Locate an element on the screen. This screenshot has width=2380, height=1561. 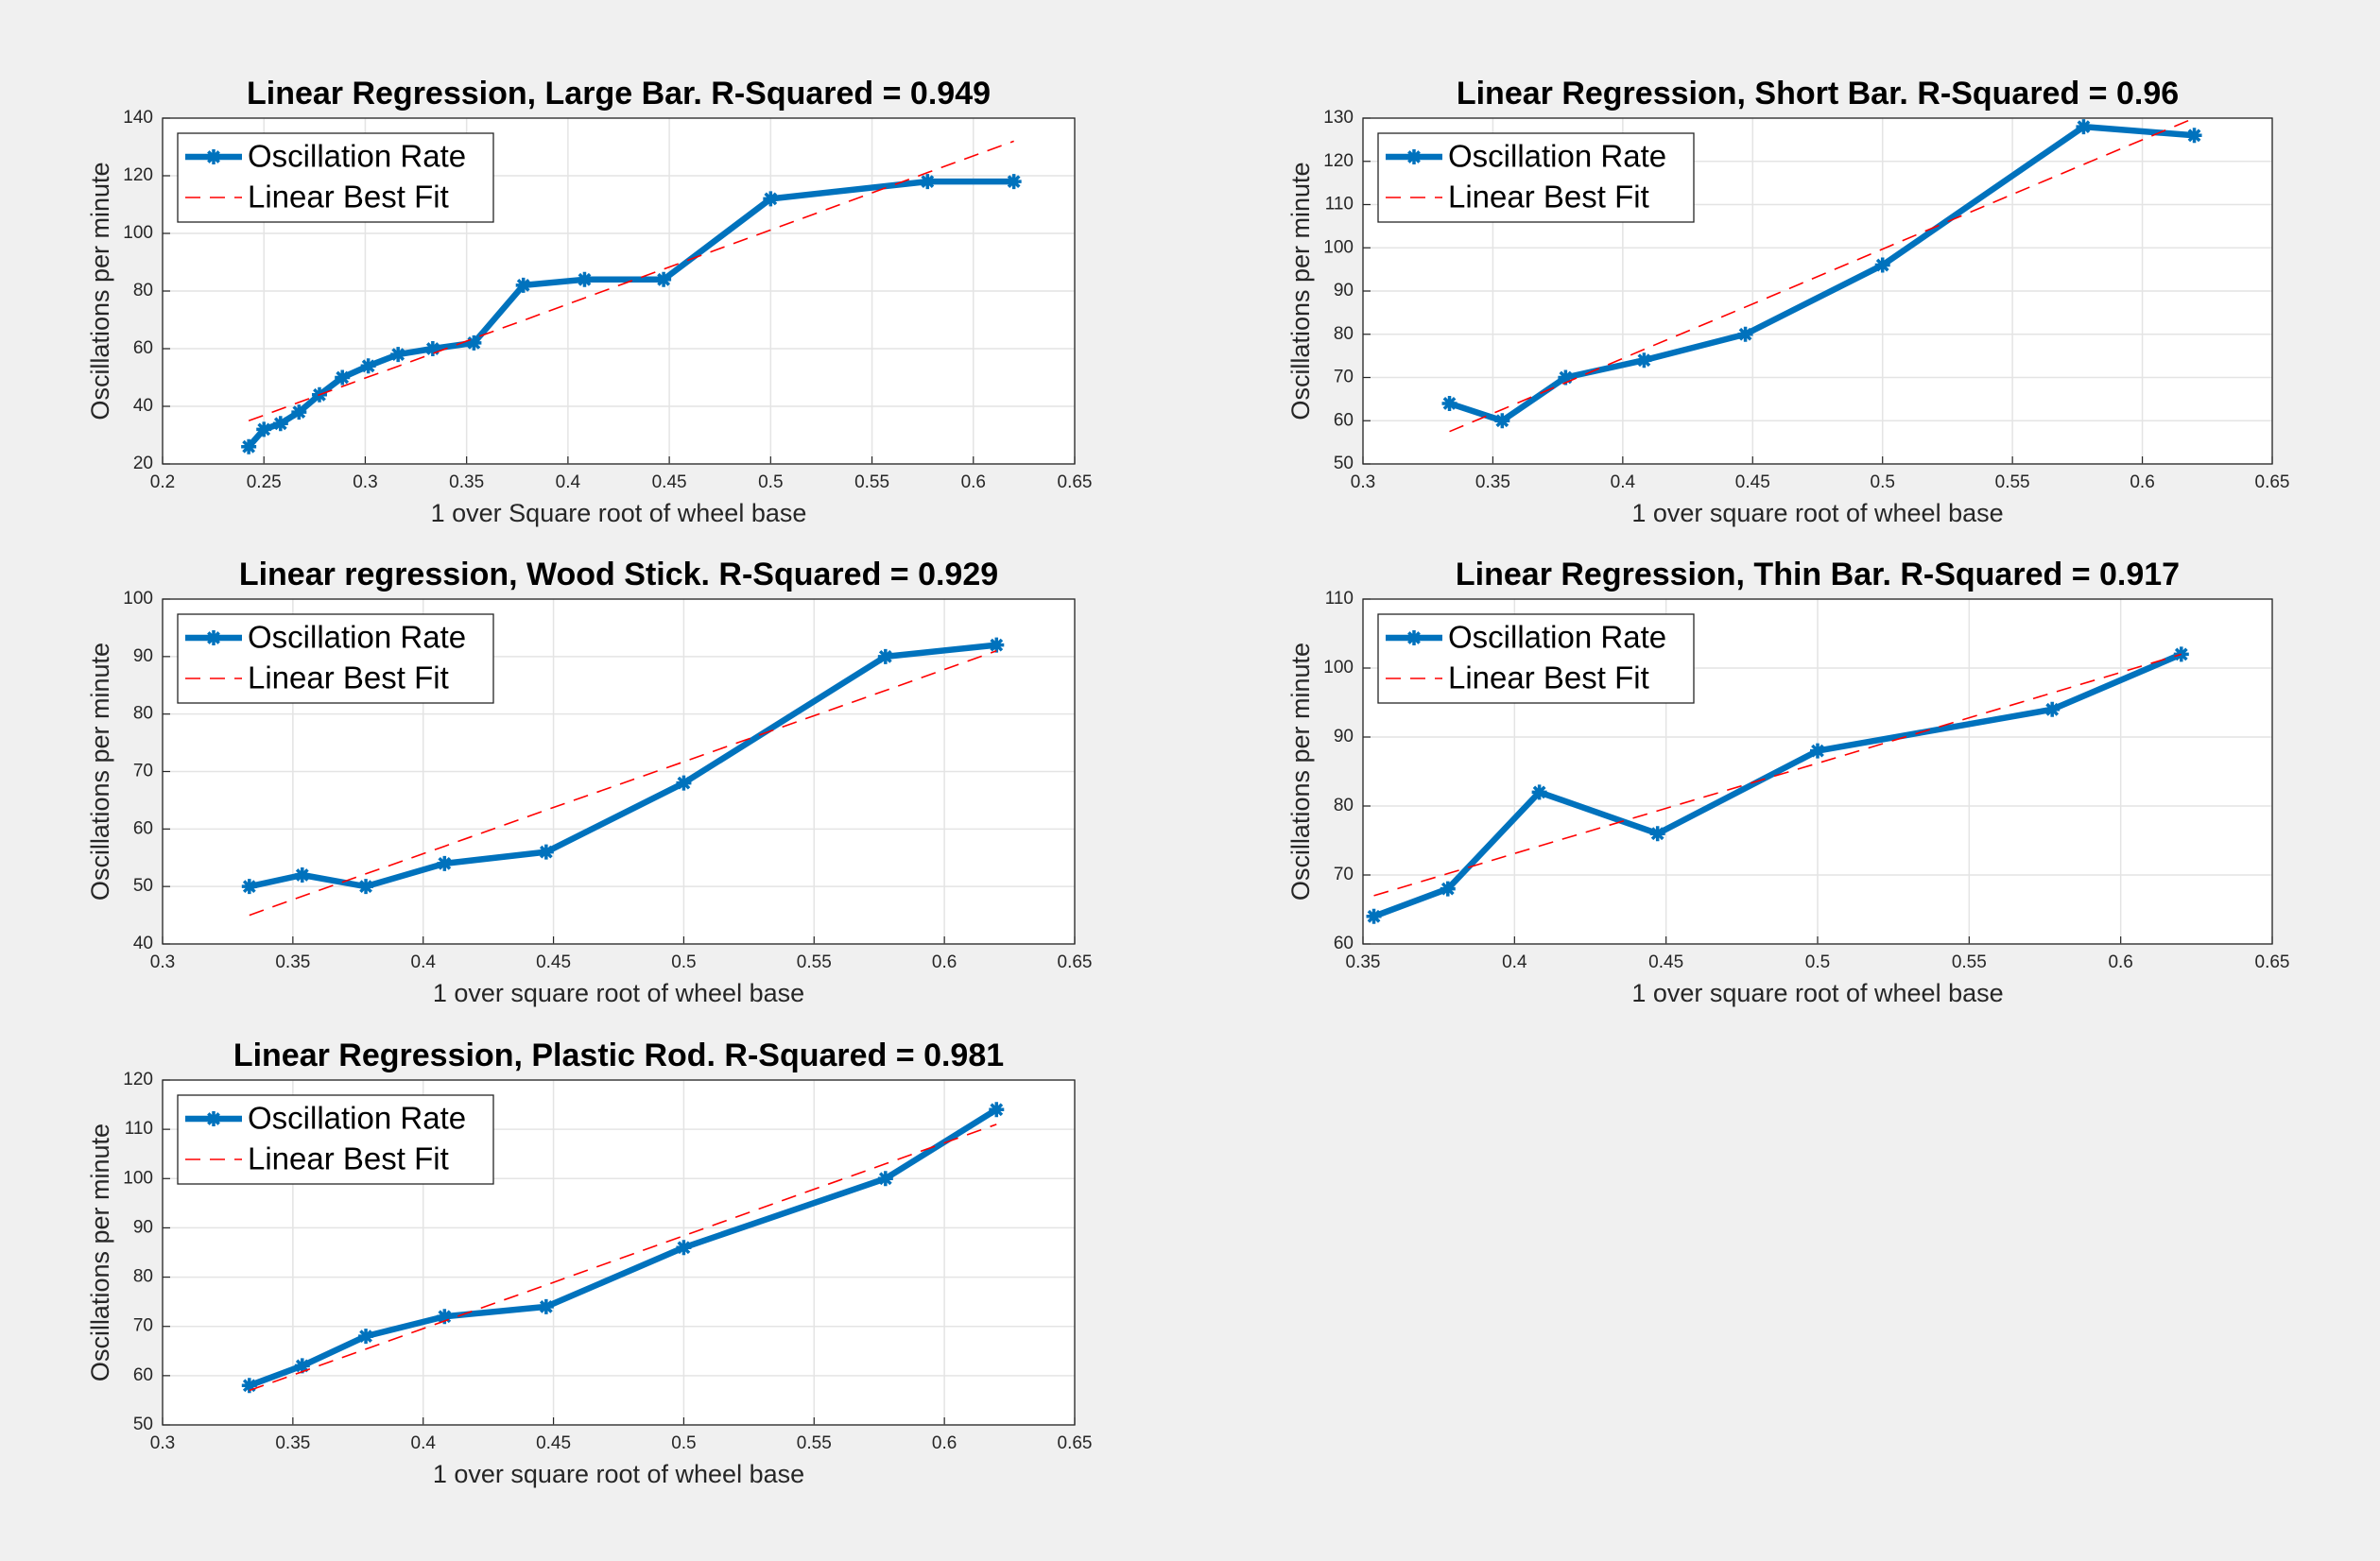
x-tick-label: 0.5 is located at coordinates (1817, 962).